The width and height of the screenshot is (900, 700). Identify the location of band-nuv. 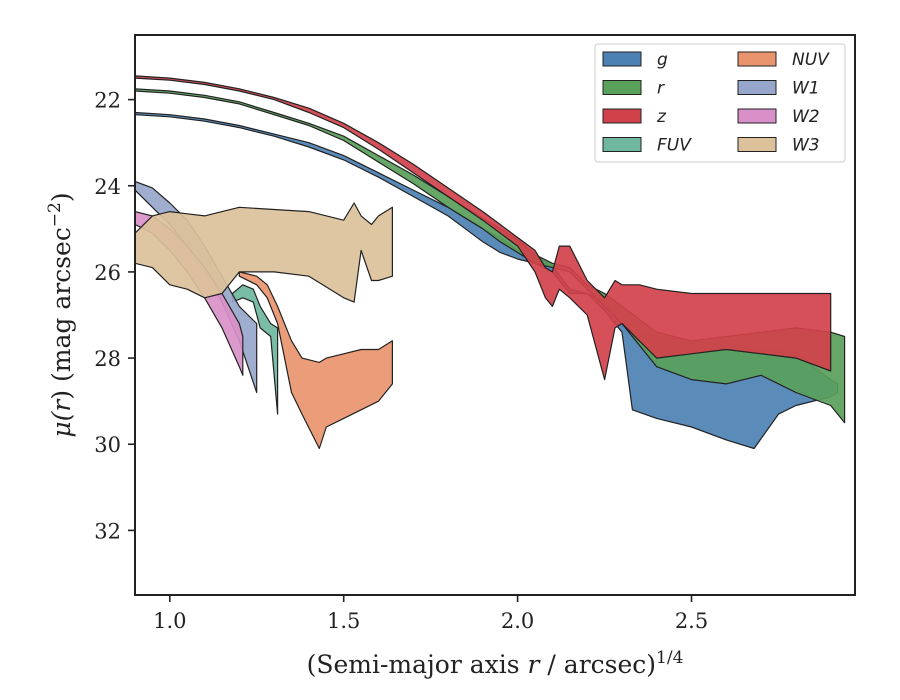
(315, 360).